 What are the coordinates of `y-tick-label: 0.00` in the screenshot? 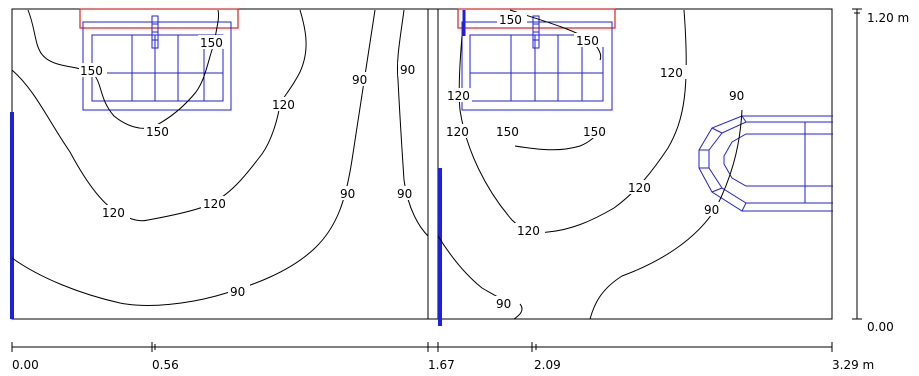 It's located at (880, 327).